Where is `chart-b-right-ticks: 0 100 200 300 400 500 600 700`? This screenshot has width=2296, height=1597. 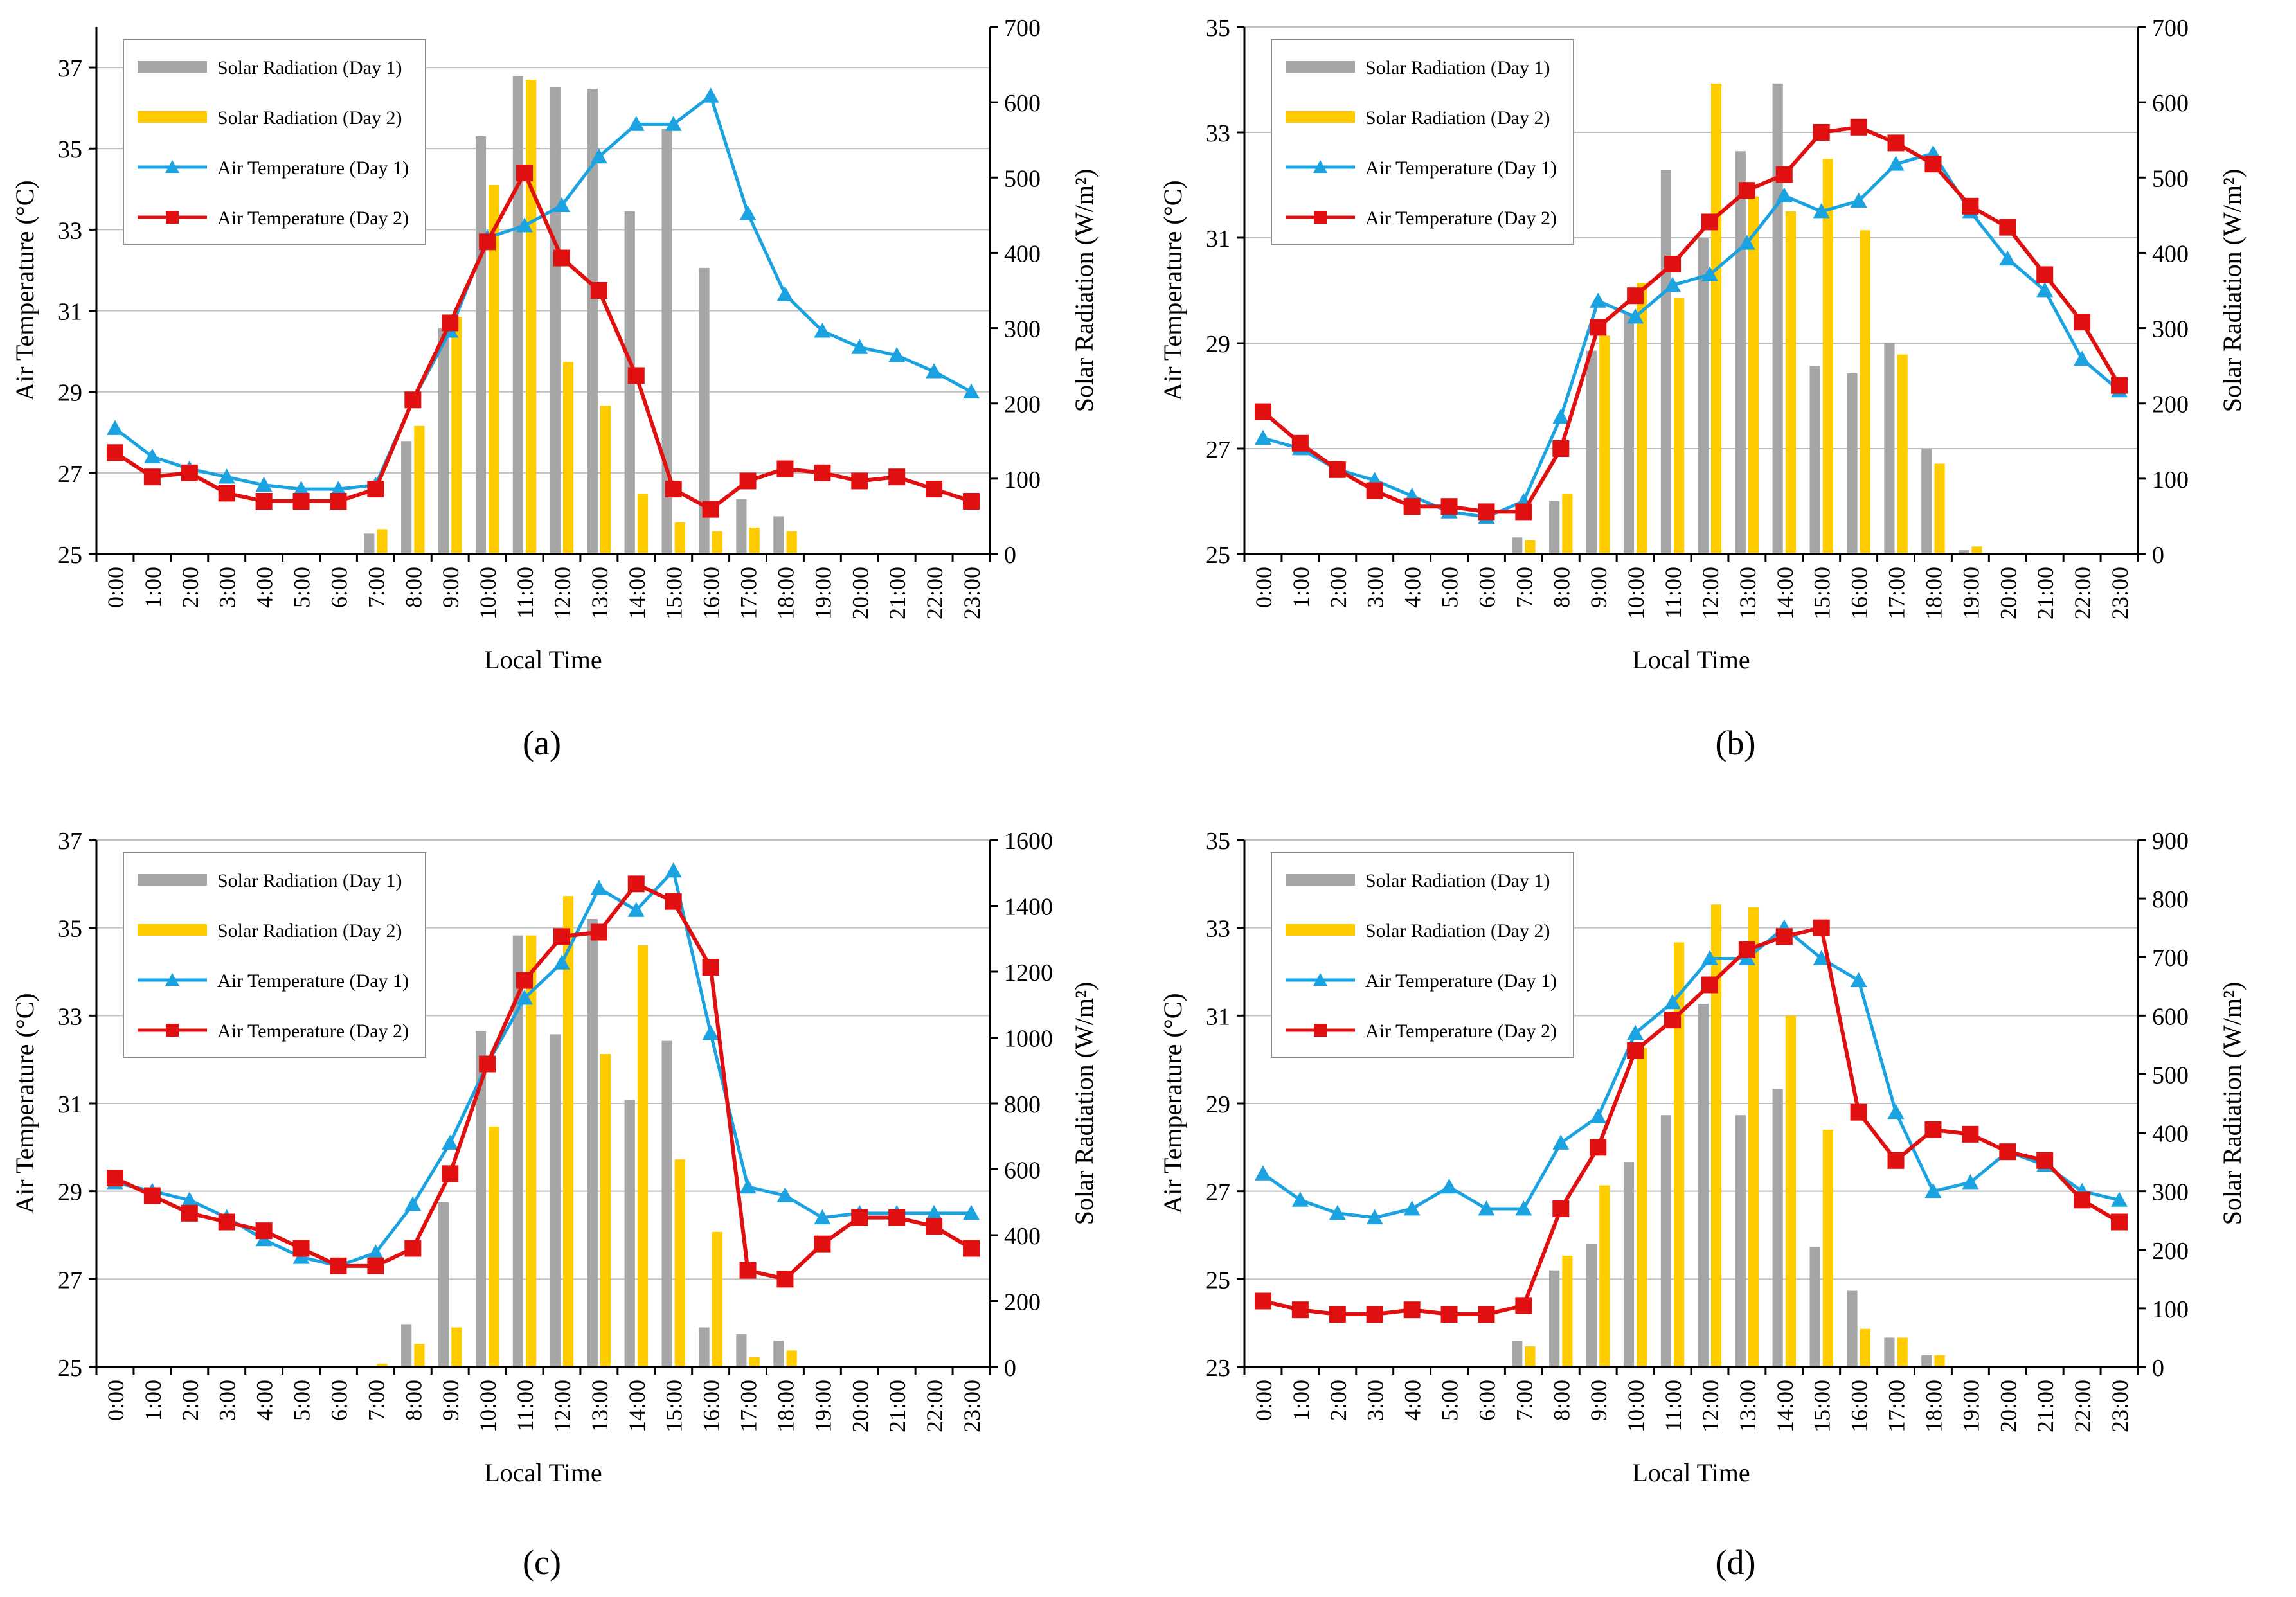
chart-b-right-ticks: 0 100 200 300 400 500 600 700 is located at coordinates (2163, 292).